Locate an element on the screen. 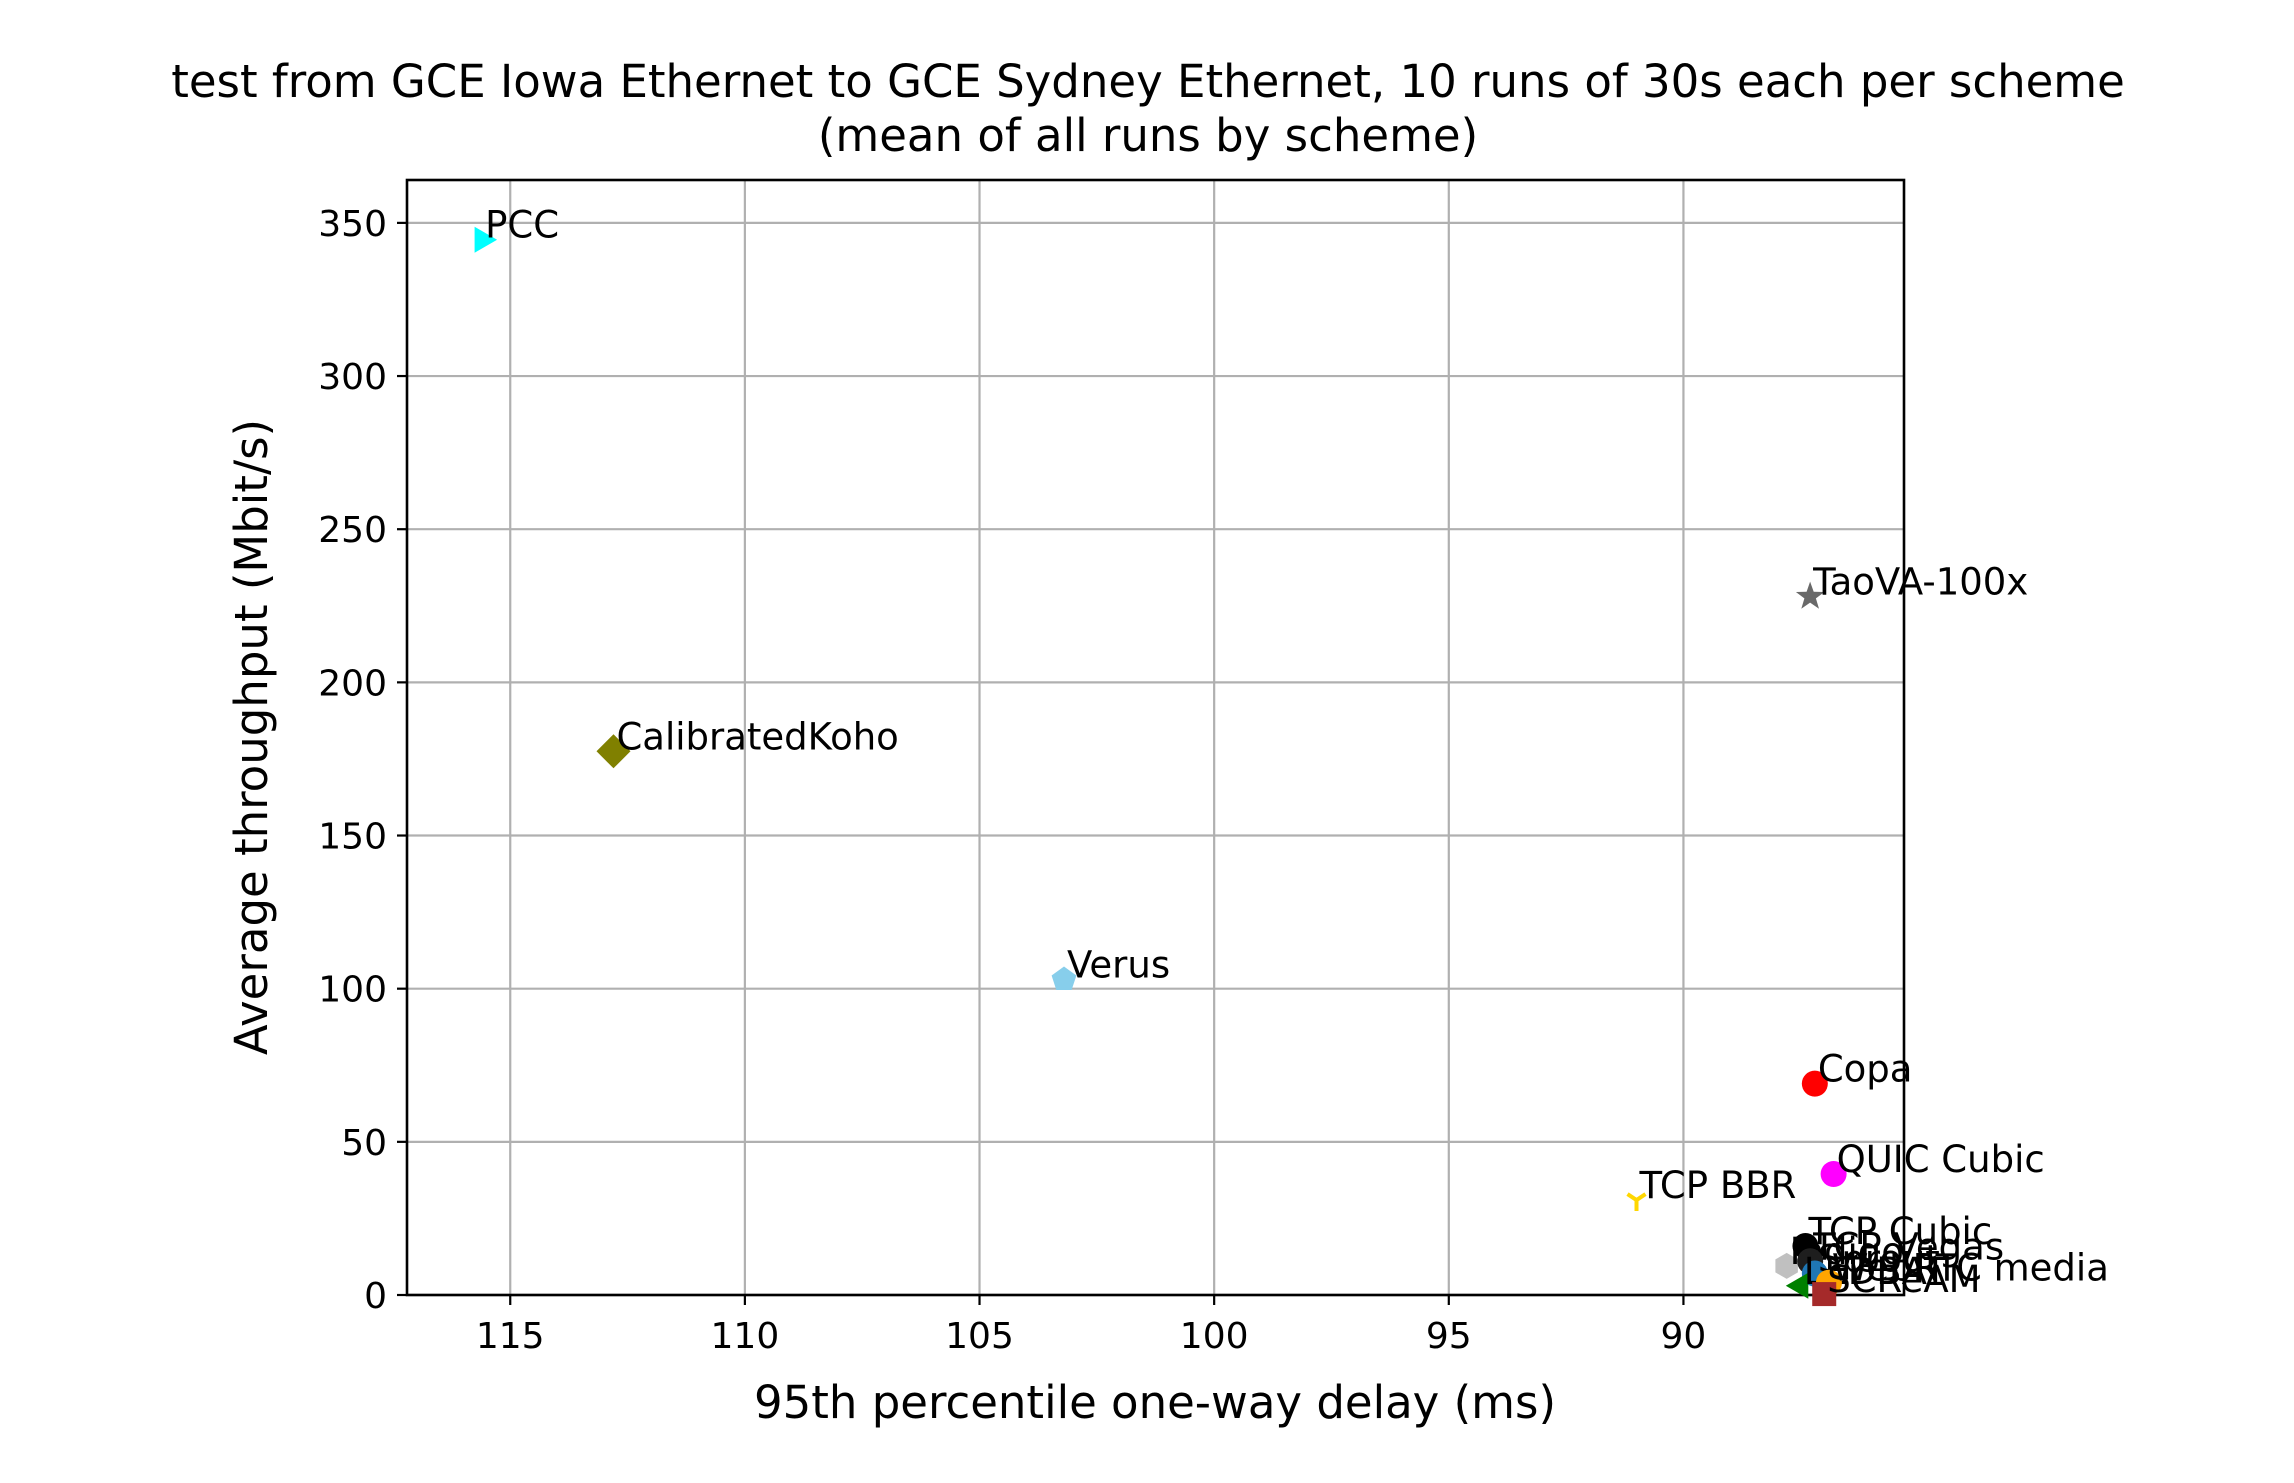 This screenshot has height=1483, width=2294. x-axis: 115 110 105 100 95 90 is located at coordinates (1091, 1326).